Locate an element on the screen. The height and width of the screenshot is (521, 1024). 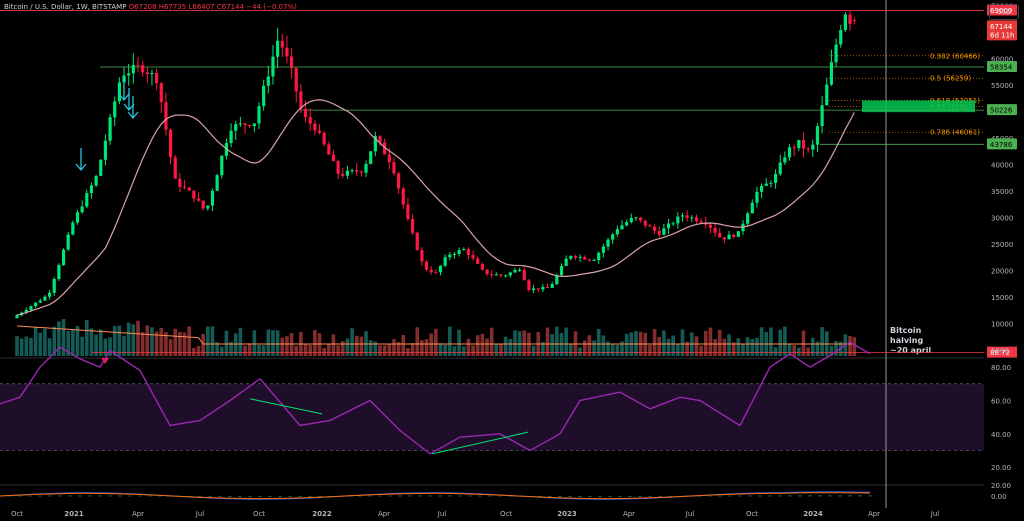
price-label-text: 50226 is located at coordinates (1001, 111).